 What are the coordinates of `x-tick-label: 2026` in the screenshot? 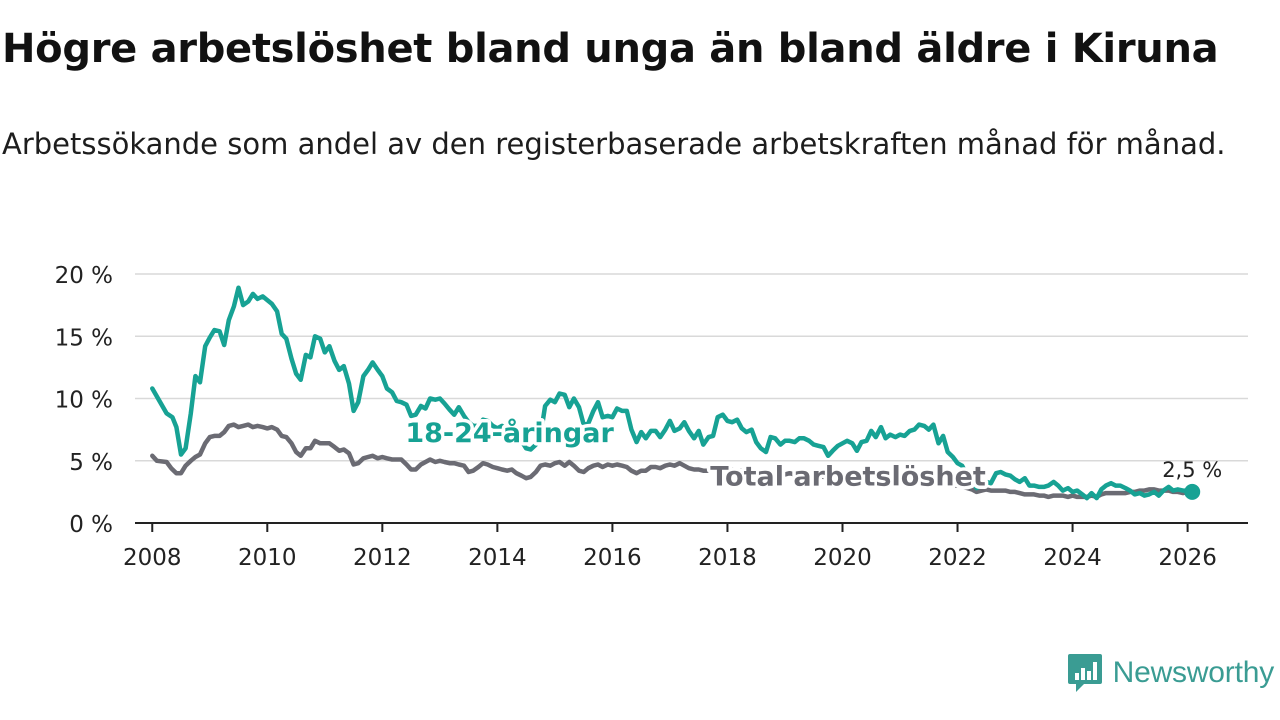 It's located at (1187, 558).